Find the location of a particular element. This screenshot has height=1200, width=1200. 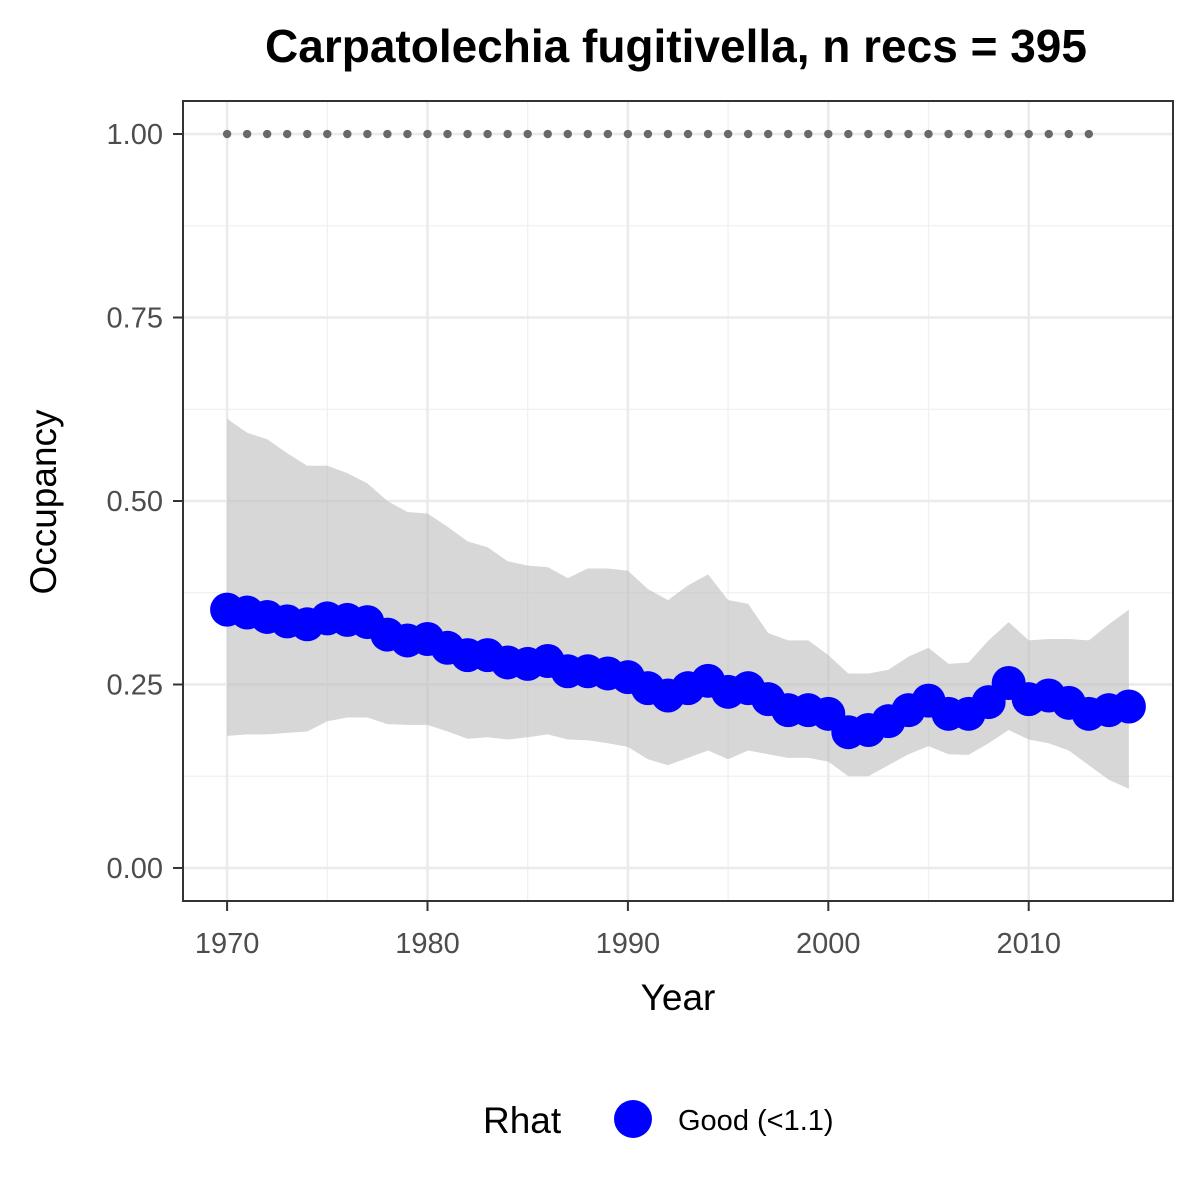

legend-swatch-good is located at coordinates (633, 1119).